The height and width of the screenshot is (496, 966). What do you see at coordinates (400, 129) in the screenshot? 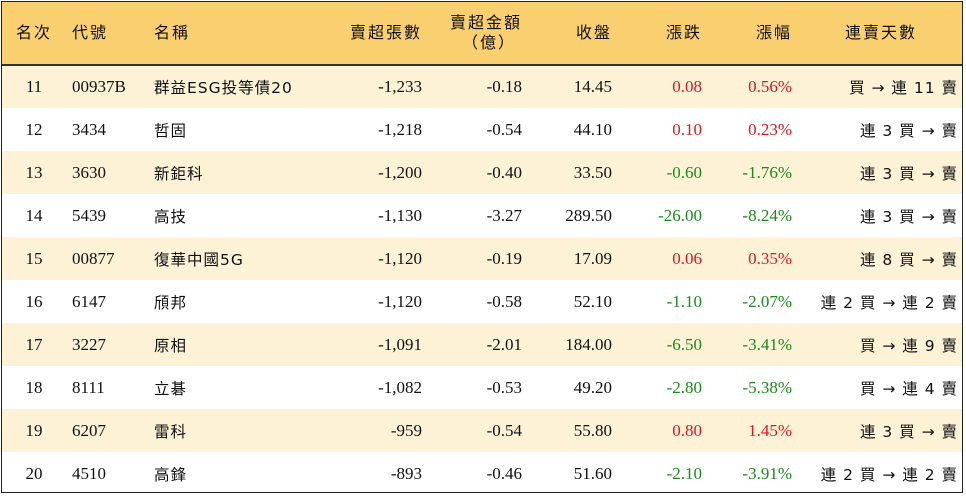
I see `cell-sell-lots: -1,218` at bounding box center [400, 129].